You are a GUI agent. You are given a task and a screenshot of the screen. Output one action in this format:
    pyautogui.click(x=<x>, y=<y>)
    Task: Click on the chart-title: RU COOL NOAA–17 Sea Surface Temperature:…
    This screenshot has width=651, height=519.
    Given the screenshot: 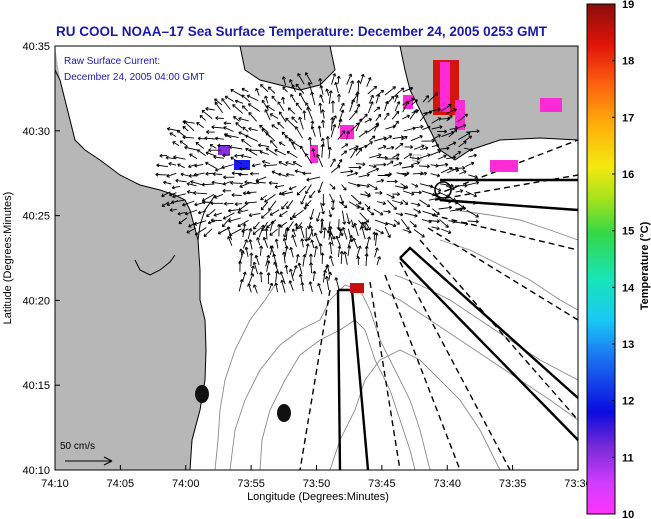 What is the action you would take?
    pyautogui.click(x=302, y=31)
    